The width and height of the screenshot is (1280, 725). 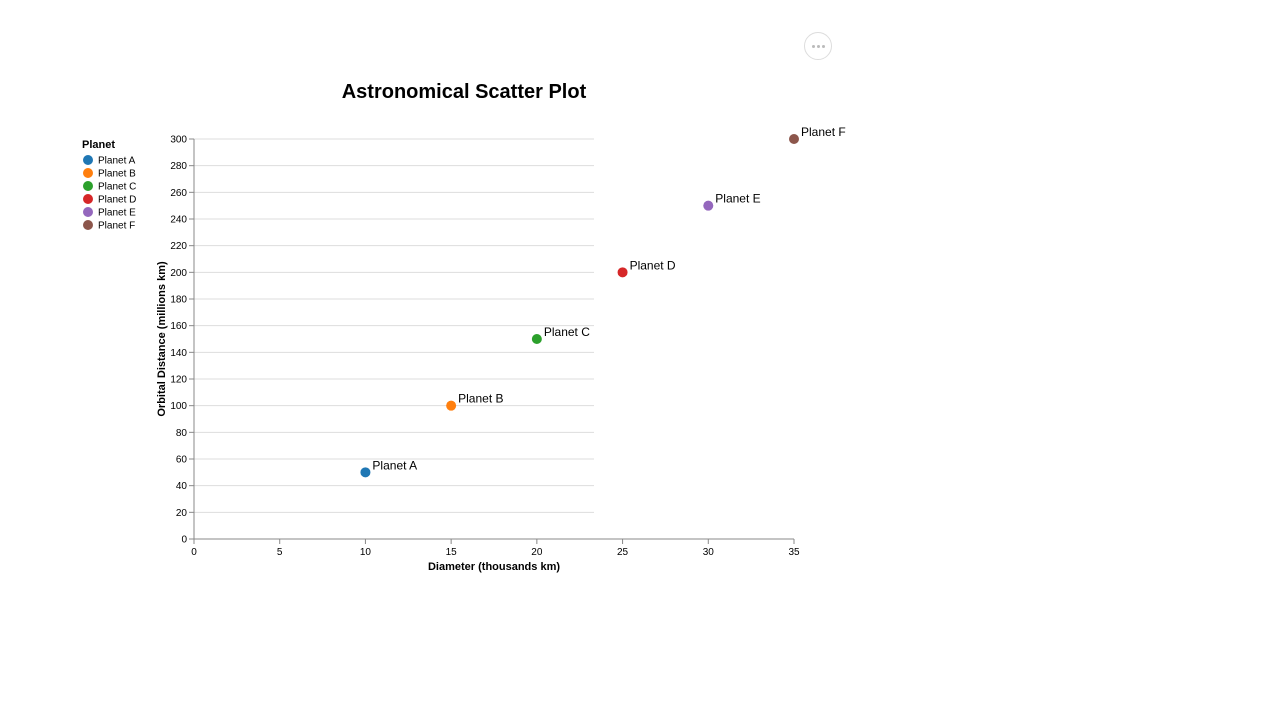 What do you see at coordinates (178, 300) in the screenshot?
I see `y-tick-label: 180` at bounding box center [178, 300].